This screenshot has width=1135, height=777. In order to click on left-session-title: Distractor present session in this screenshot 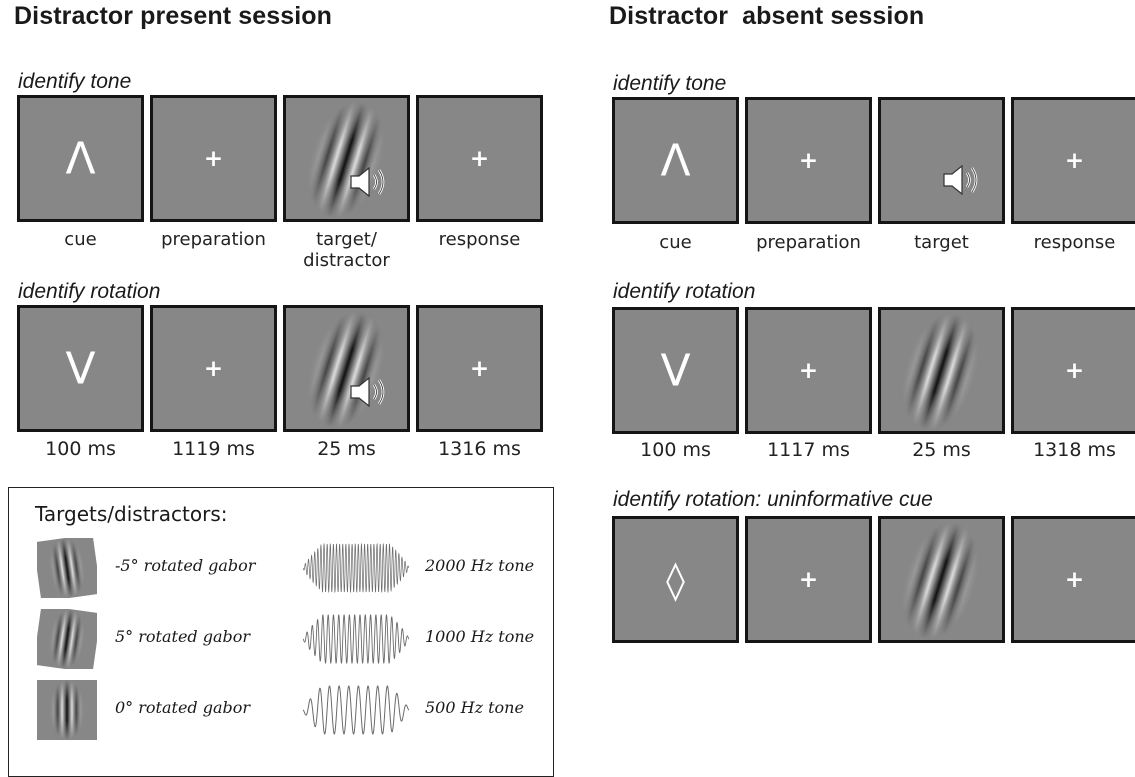, I will do `click(173, 16)`.